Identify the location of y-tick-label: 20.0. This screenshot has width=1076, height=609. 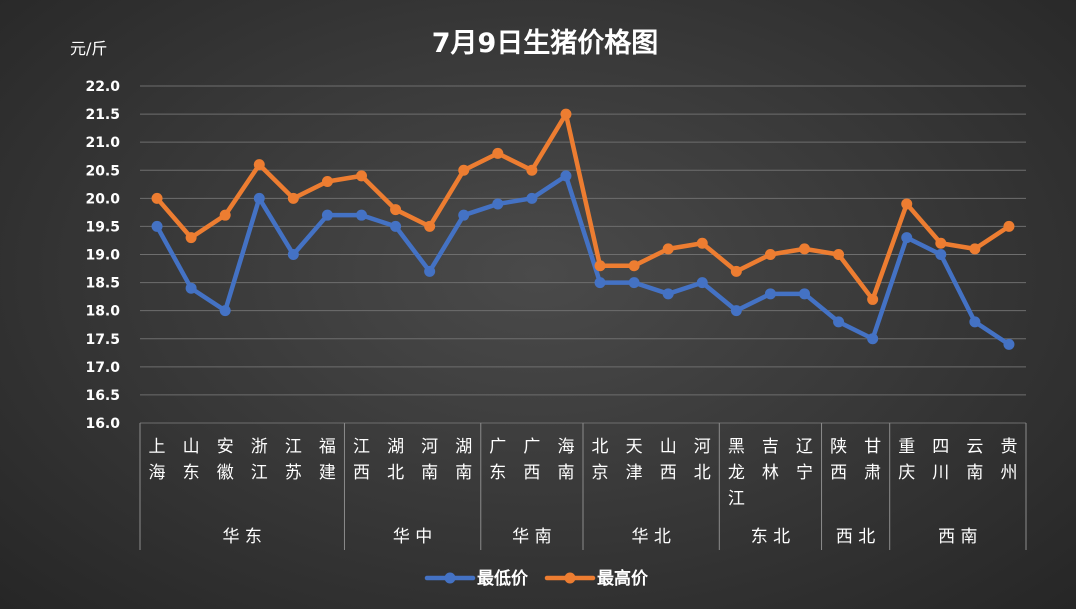
(102, 199).